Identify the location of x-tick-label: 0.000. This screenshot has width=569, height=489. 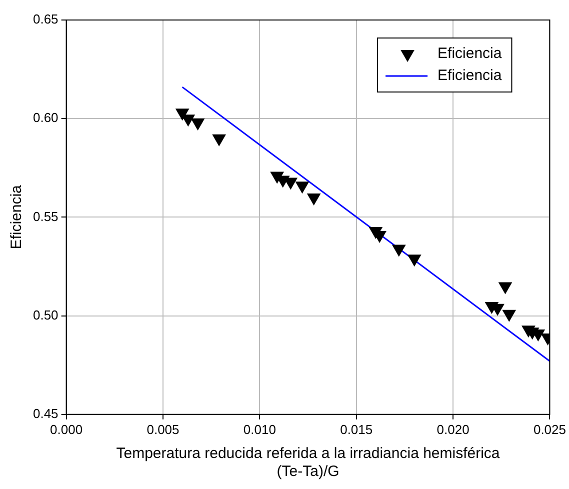
(66, 429).